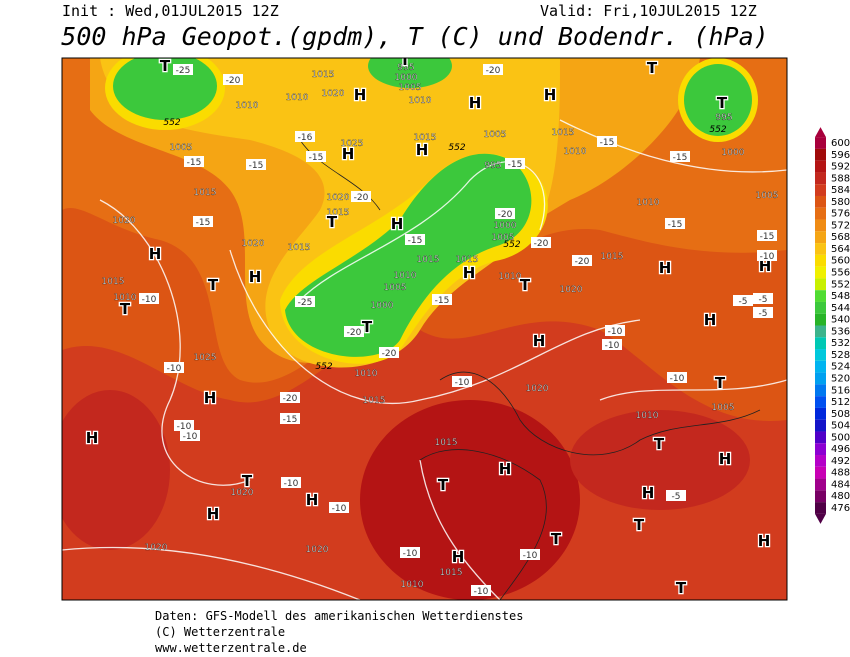 Image resolution: width=850 pixels, height=657 pixels. I want to click on colorbar-label: 492, so click(840, 461).